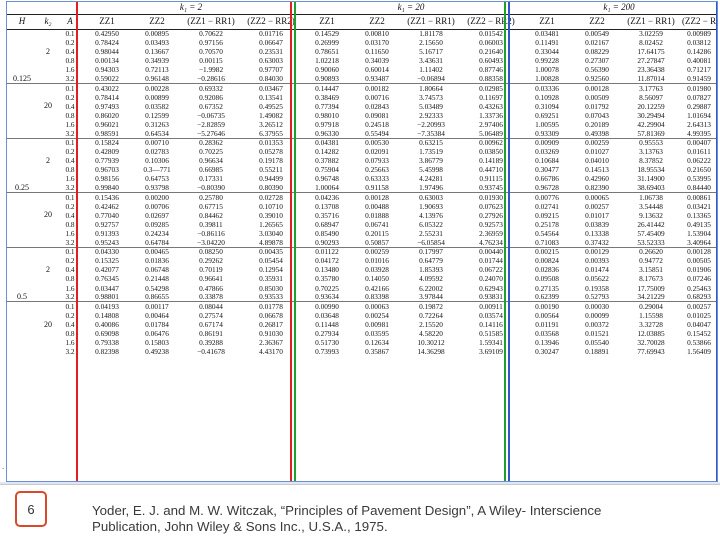 The image size is (720, 540). Describe the element at coordinates (327, 106) in the screenshot. I see `table-cell: 0.77394` at that location.